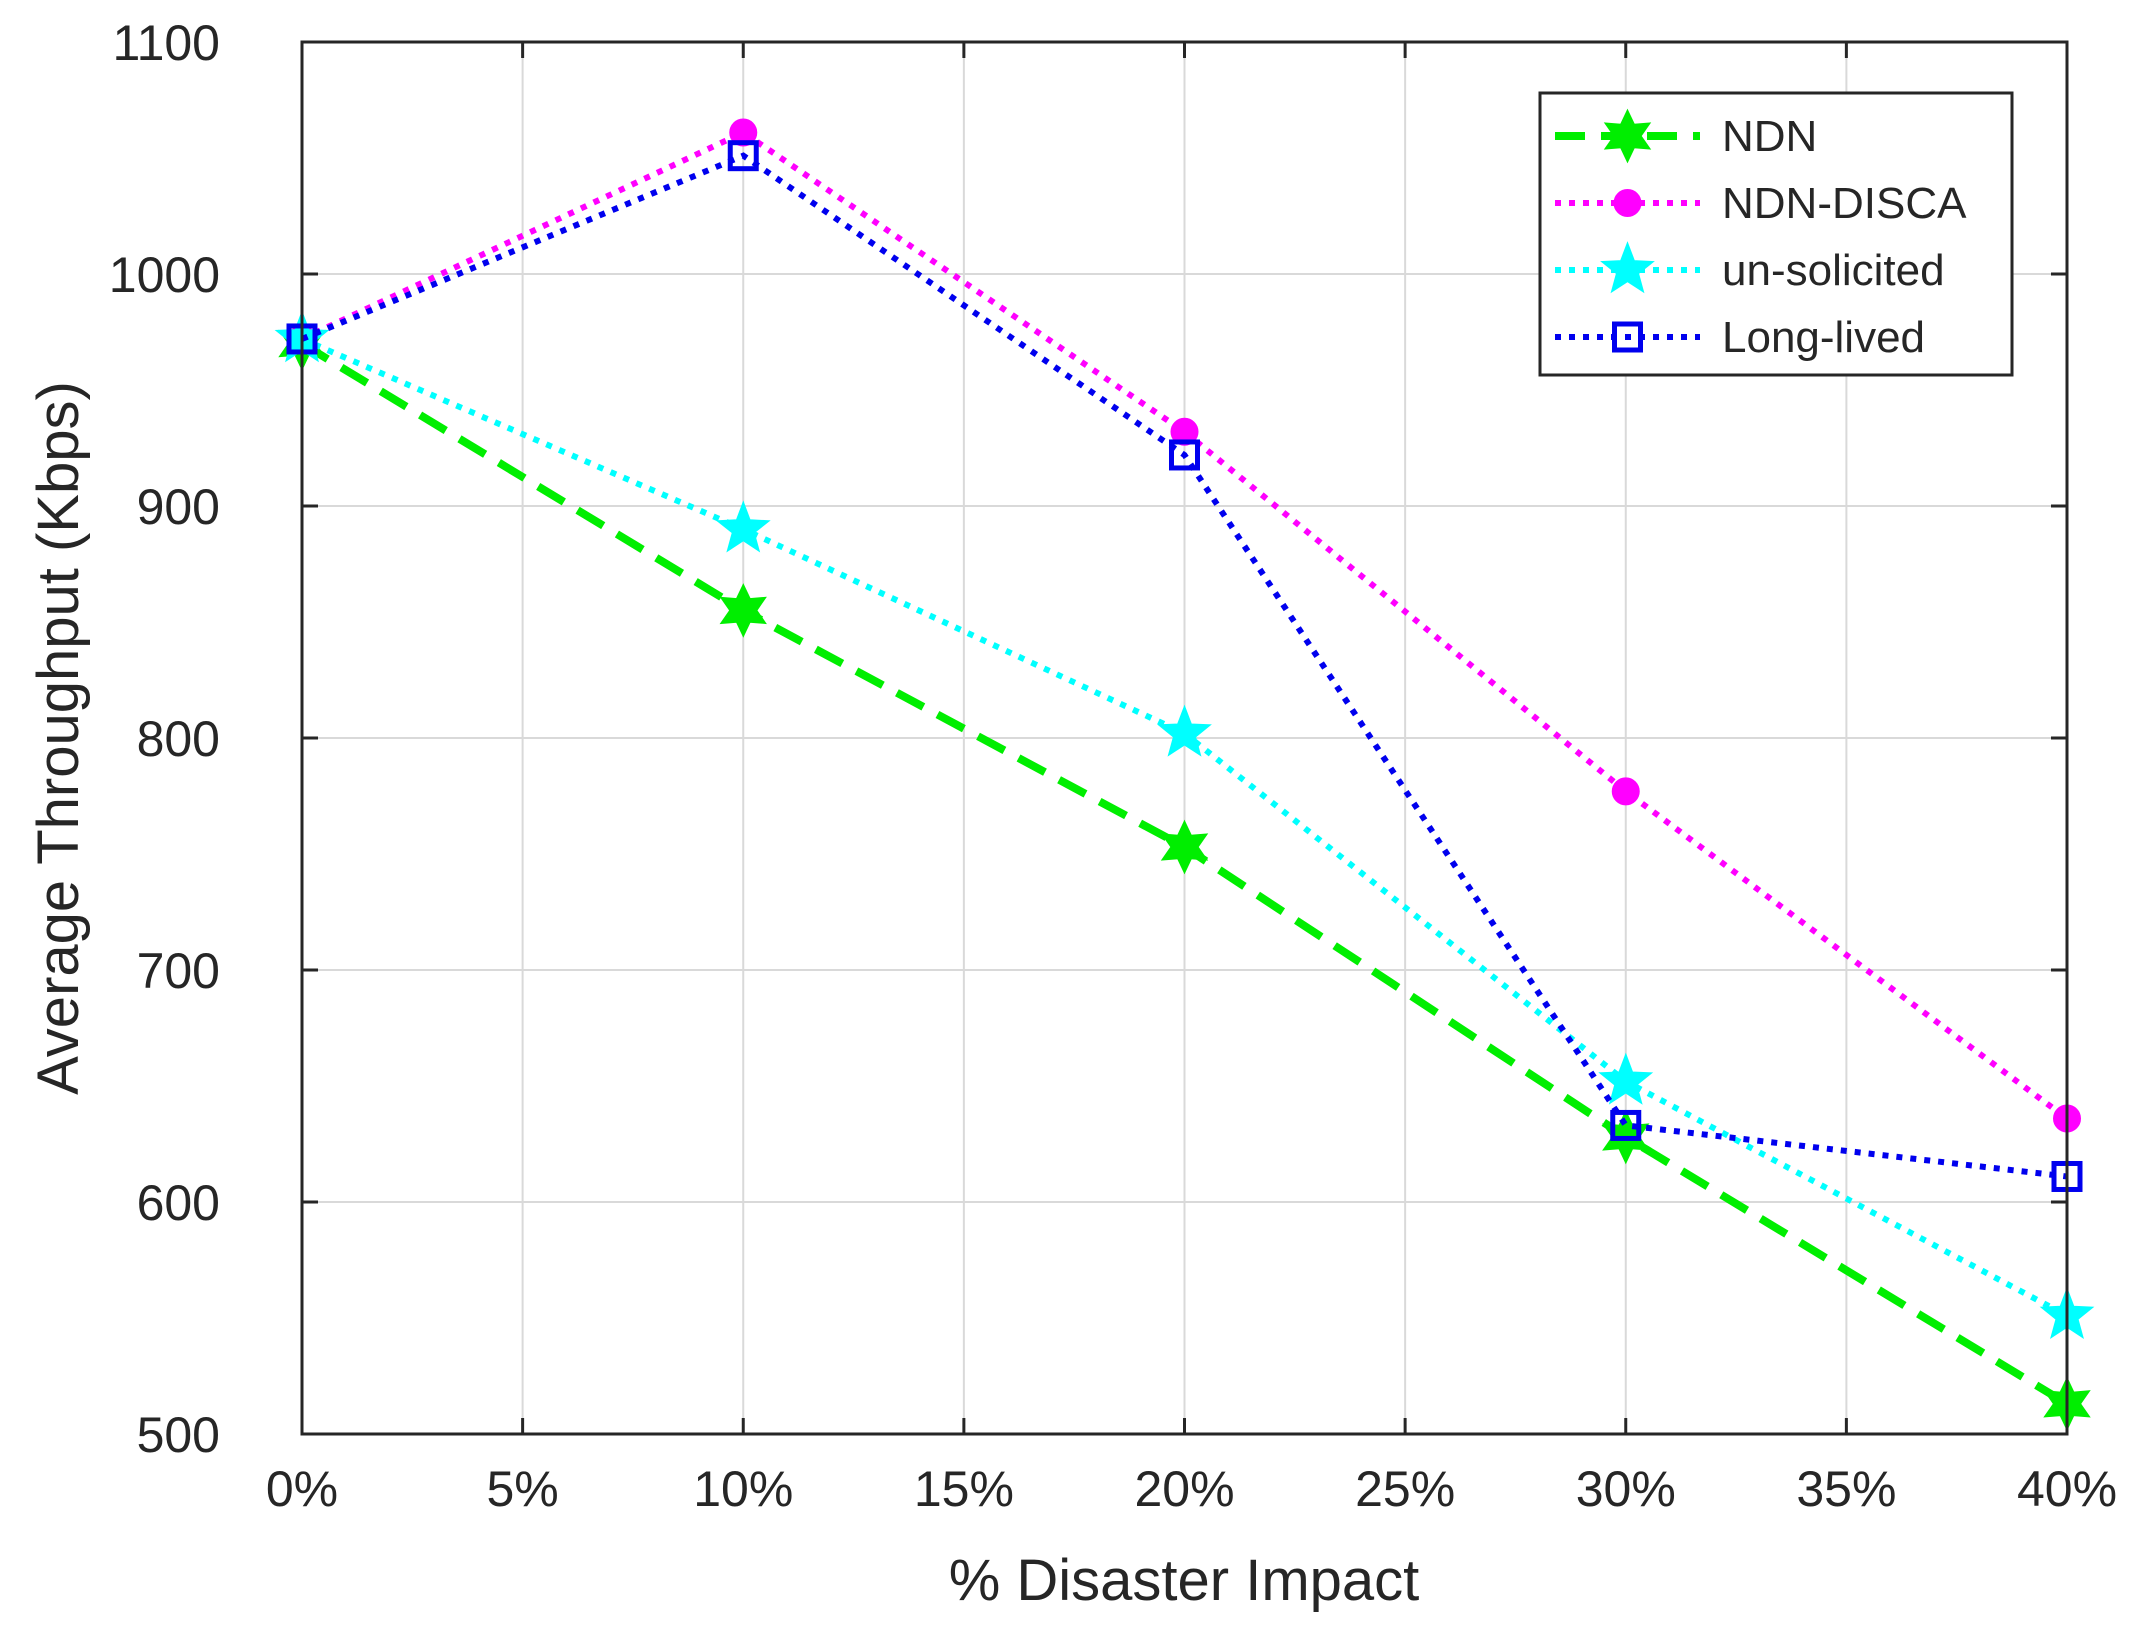  I want to click on legend-entry: NDN, so click(1686, 136).